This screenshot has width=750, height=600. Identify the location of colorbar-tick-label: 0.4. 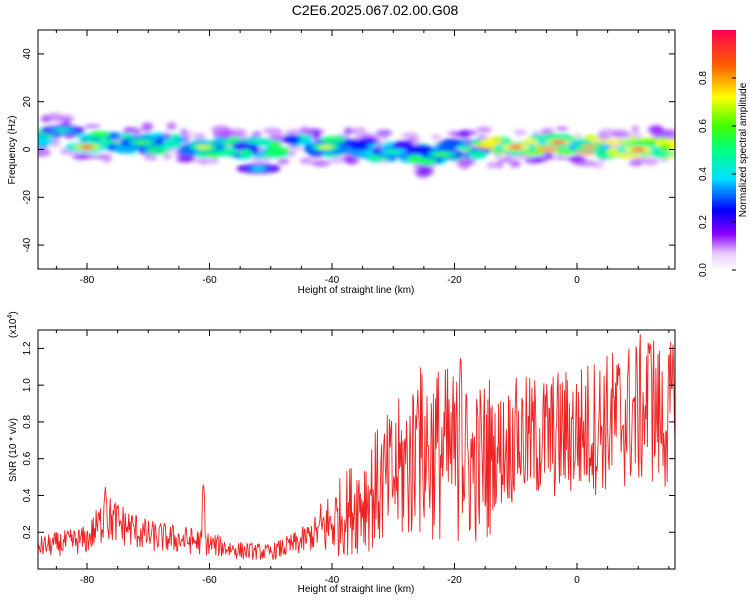
(703, 174).